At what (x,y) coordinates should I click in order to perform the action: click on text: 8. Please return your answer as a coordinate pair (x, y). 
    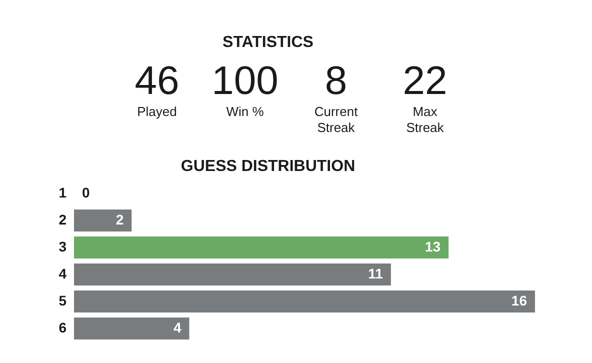
    Looking at the image, I should click on (336, 81).